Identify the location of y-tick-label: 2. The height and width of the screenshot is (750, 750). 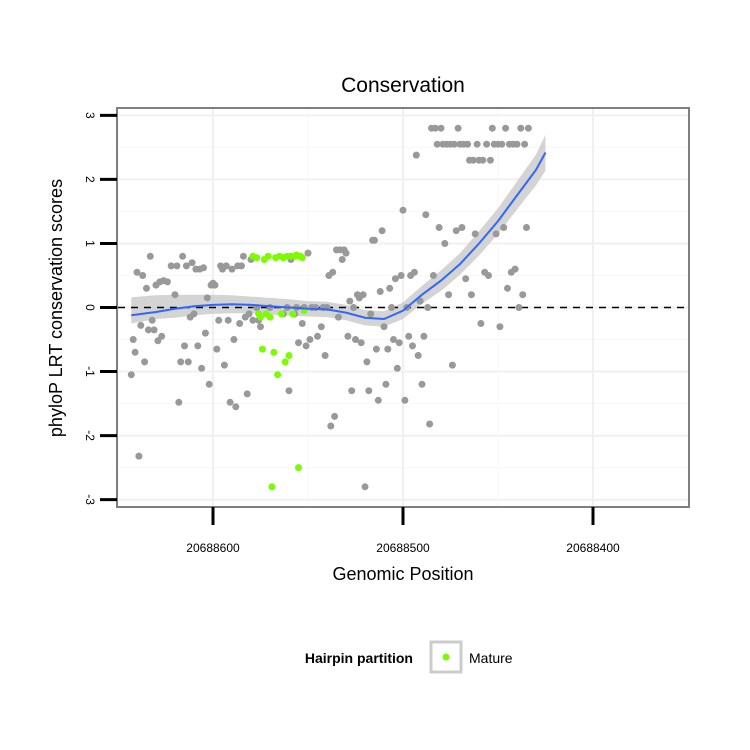
(90, 179).